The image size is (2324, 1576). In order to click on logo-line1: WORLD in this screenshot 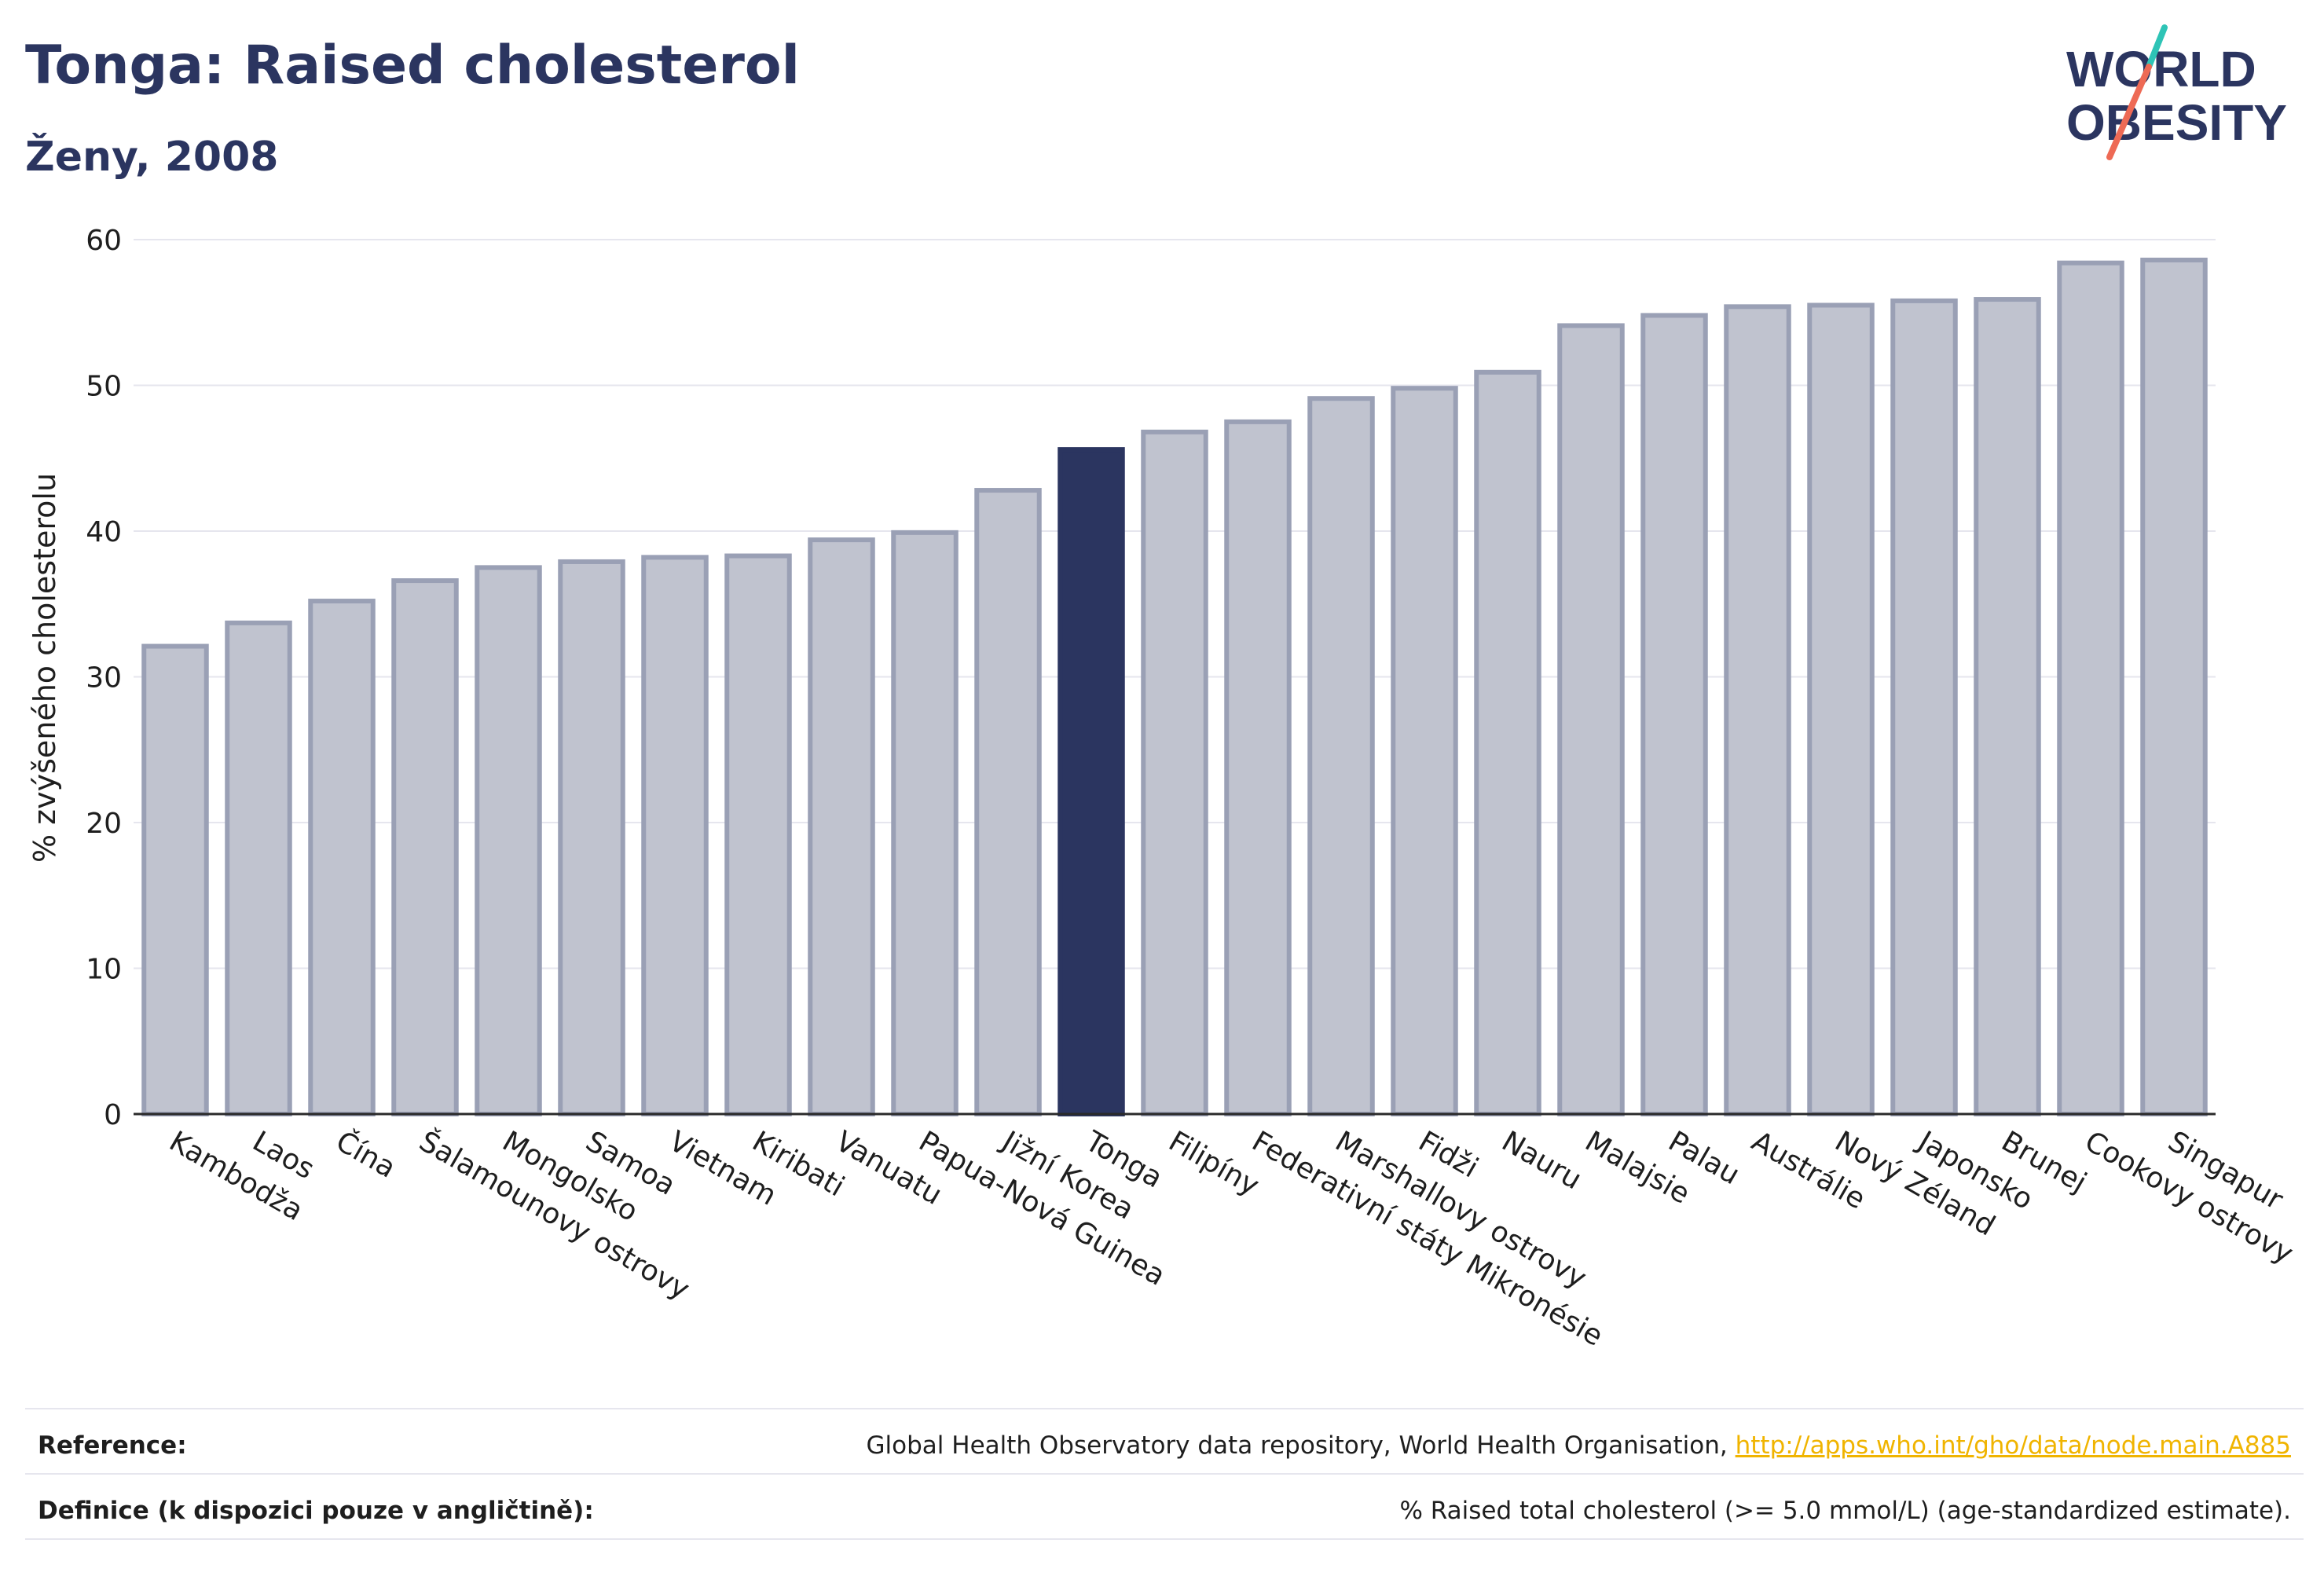, I will do `click(2161, 69)`.